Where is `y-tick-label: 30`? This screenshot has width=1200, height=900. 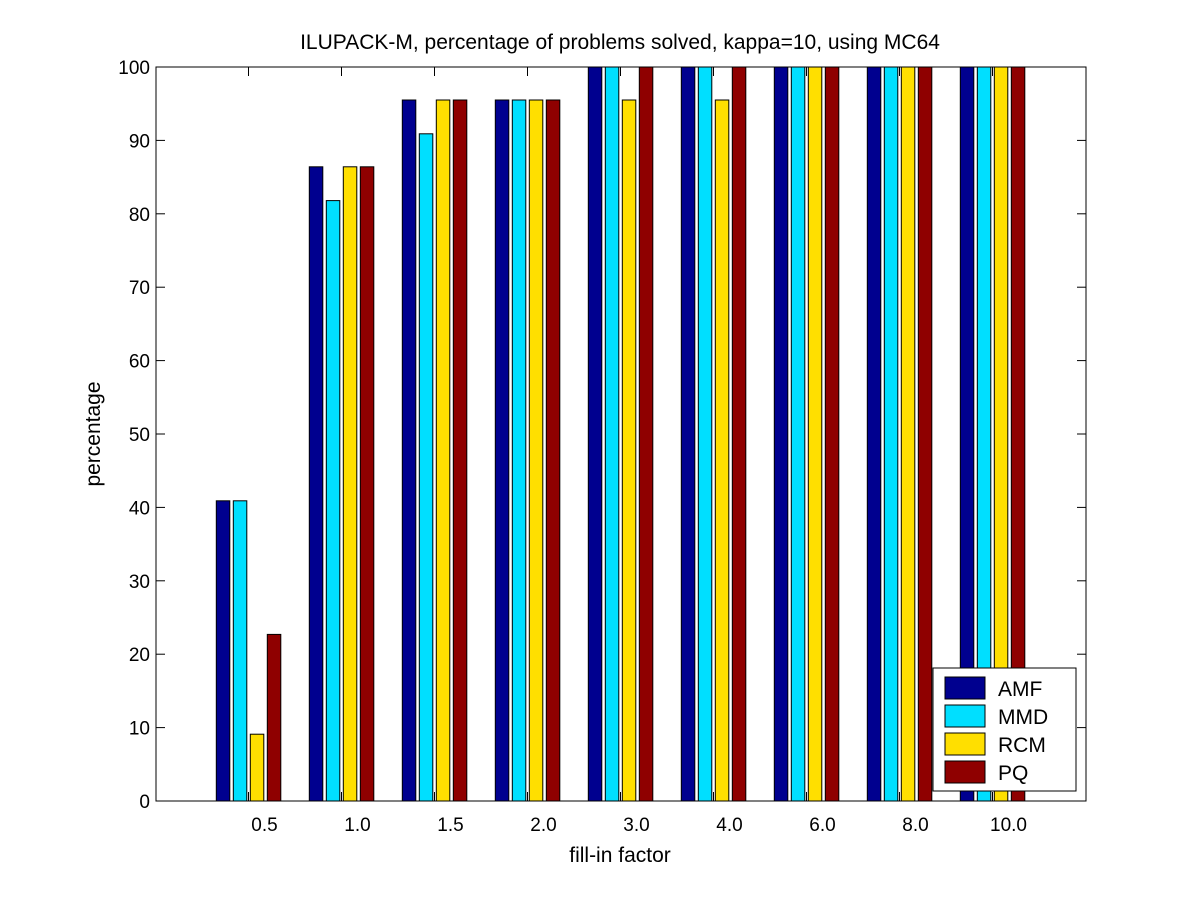
y-tick-label: 30 is located at coordinates (139, 582).